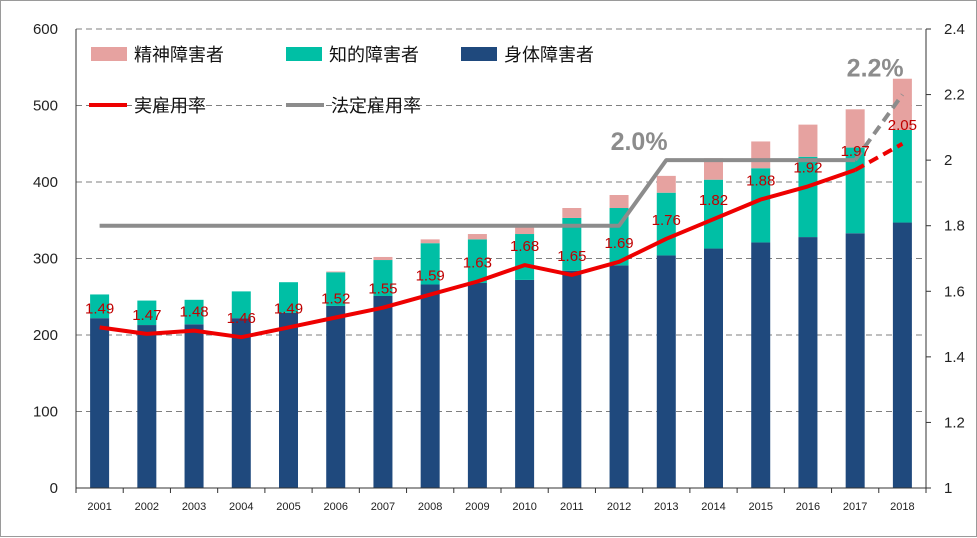 The height and width of the screenshot is (538, 977). I want to click on data-label: 1.55, so click(382, 289).